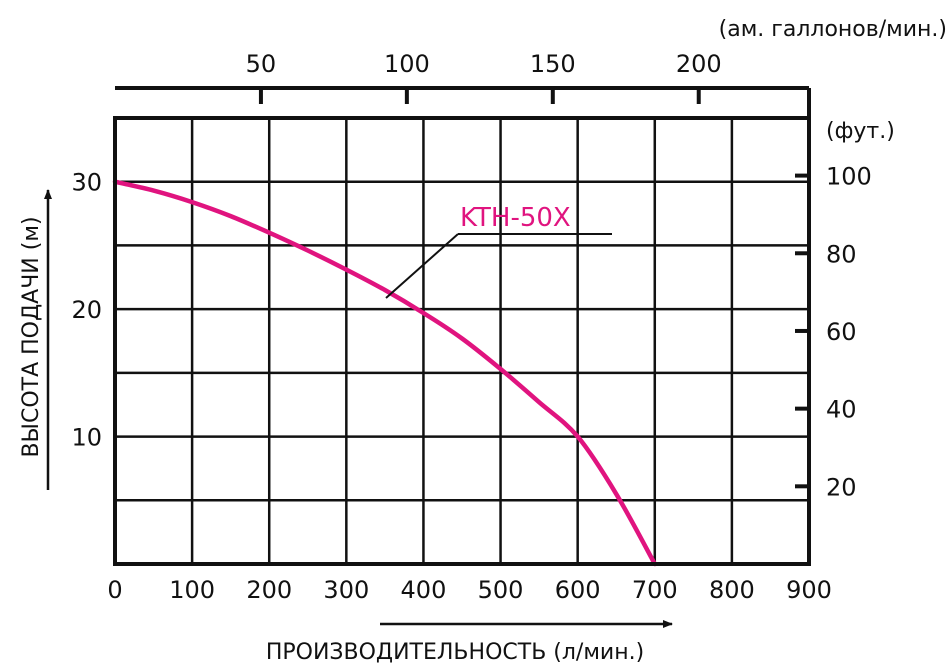 This screenshot has width=952, height=667. Describe the element at coordinates (655, 590) in the screenshot. I see `x-tick-label: 700` at that location.